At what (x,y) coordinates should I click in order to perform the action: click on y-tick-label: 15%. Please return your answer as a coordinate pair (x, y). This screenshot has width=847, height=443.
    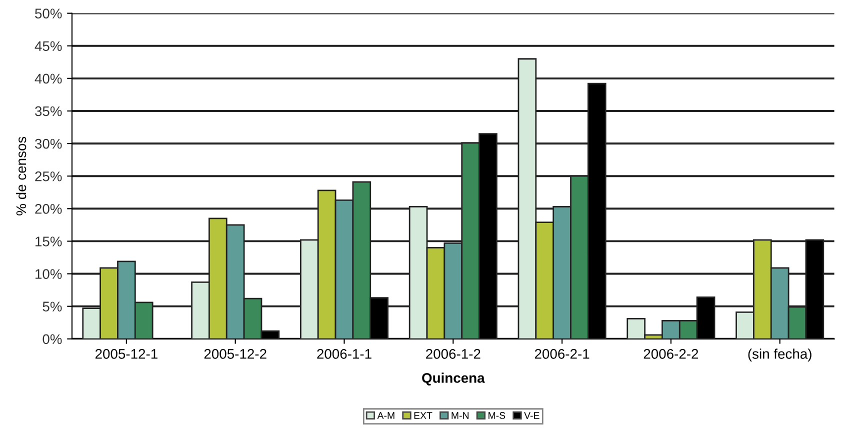
    Looking at the image, I should click on (49, 241).